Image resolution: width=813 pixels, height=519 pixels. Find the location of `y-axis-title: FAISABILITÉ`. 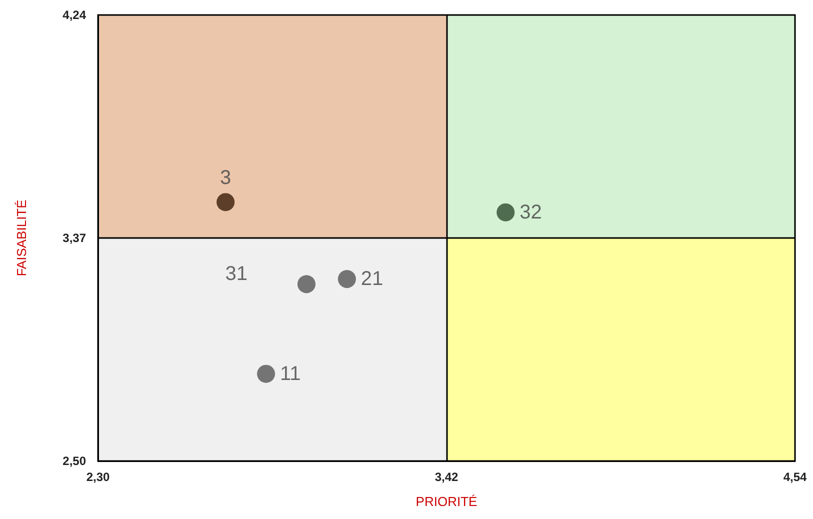

y-axis-title: FAISABILITÉ is located at coordinates (21, 237).